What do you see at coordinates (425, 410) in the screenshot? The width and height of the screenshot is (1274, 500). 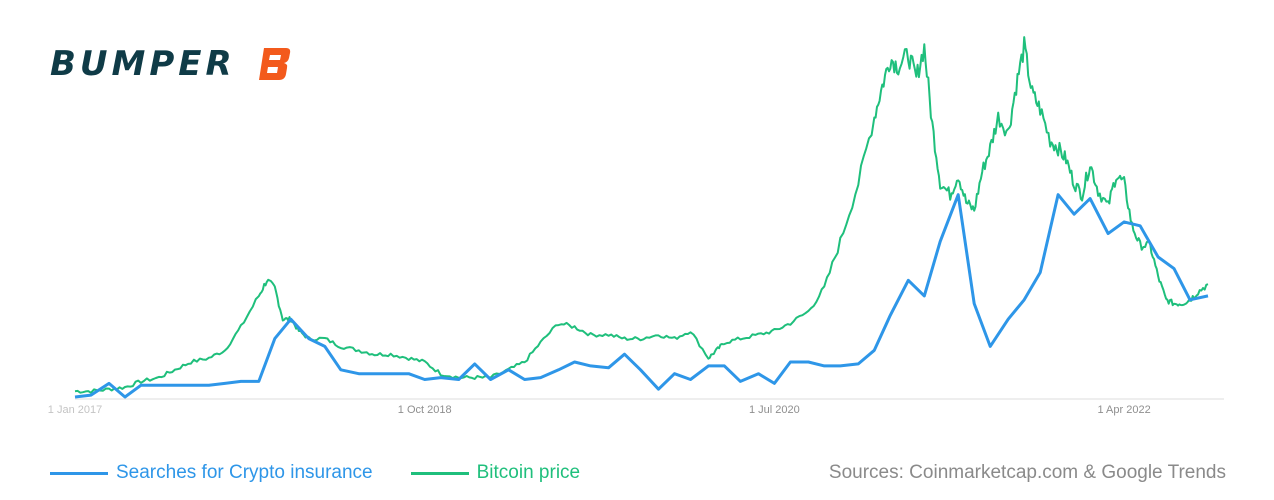 I see `x-tick-label: 1 Oct 2018` at bounding box center [425, 410].